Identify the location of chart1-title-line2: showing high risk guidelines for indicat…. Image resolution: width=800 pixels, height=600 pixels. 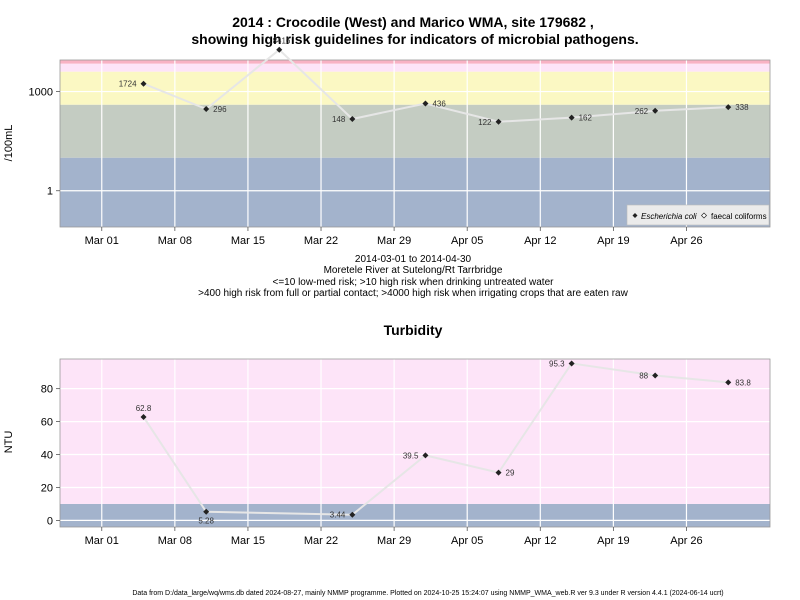
(414, 39).